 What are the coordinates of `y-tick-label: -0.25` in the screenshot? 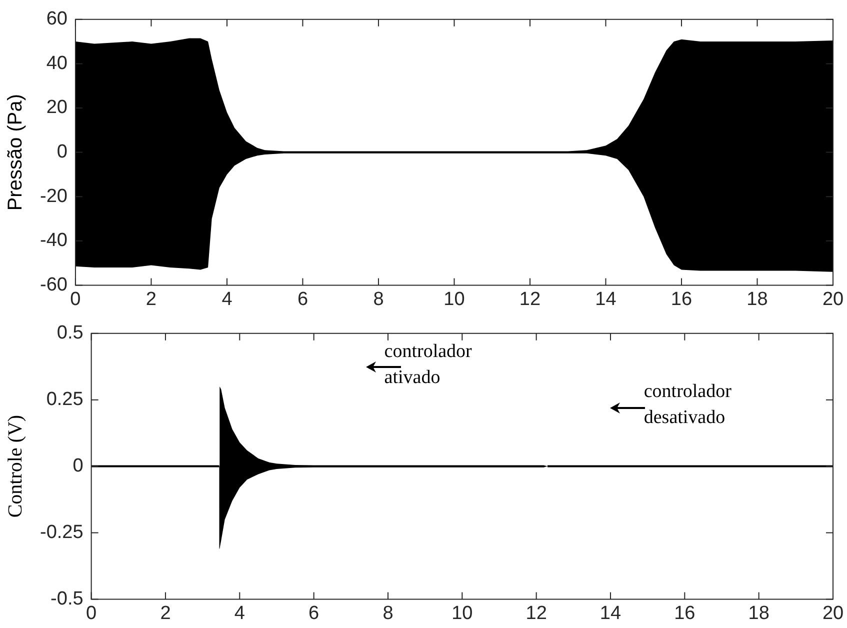 It's located at (62, 532).